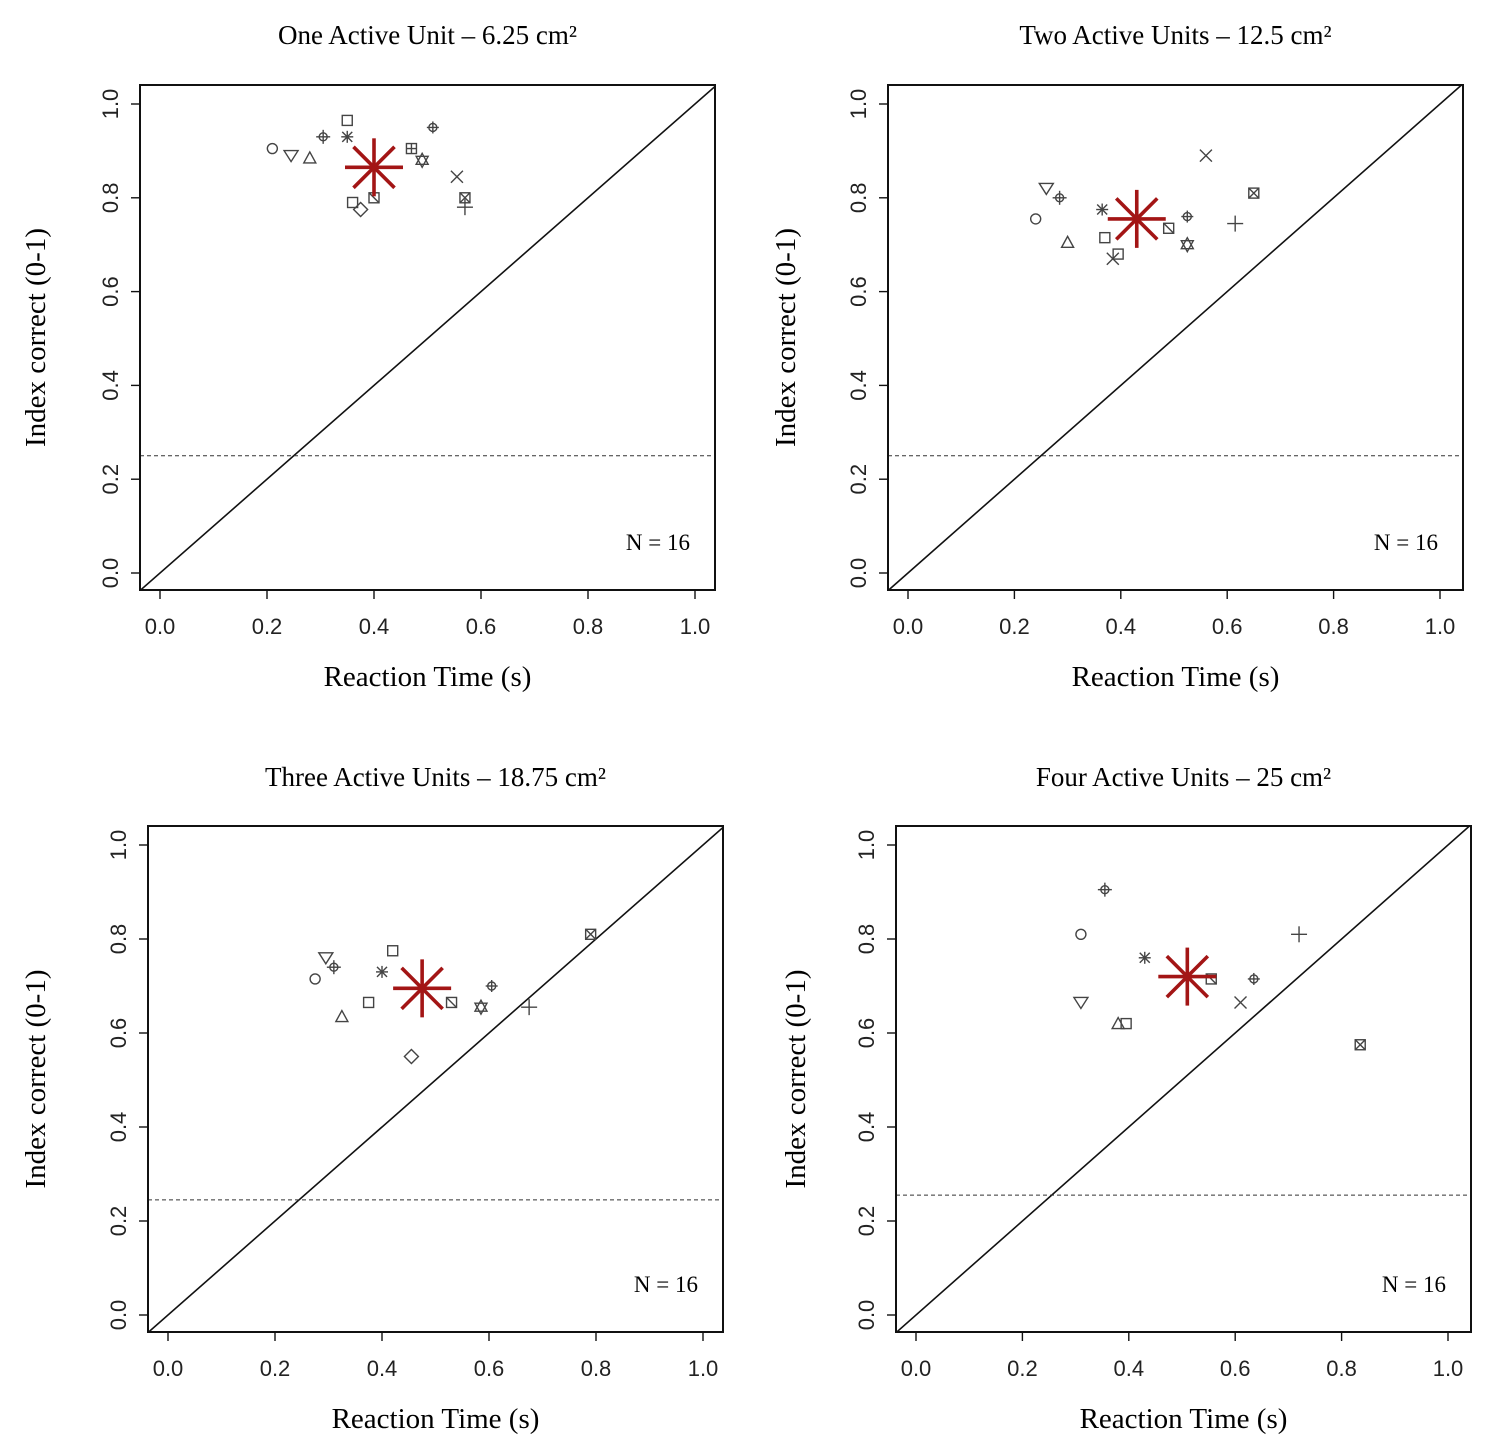  Describe the element at coordinates (666, 1284) in the screenshot. I see `sample-size-label: N = 16` at that location.